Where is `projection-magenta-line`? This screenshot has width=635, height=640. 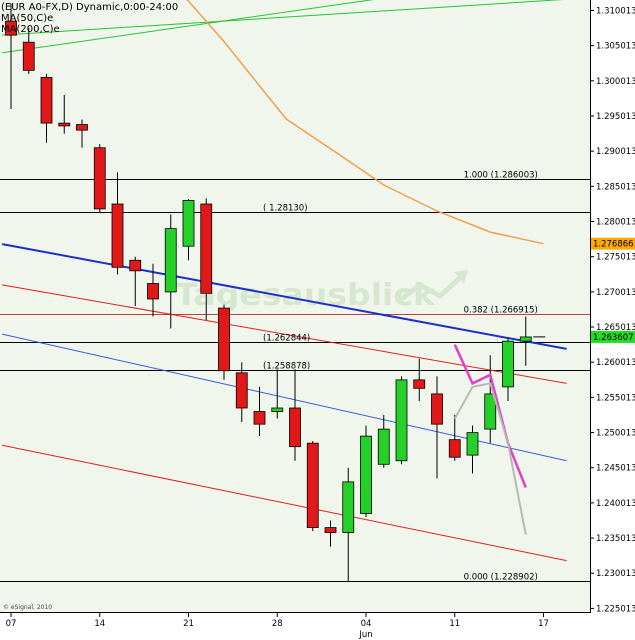 projection-magenta-line is located at coordinates (490, 416).